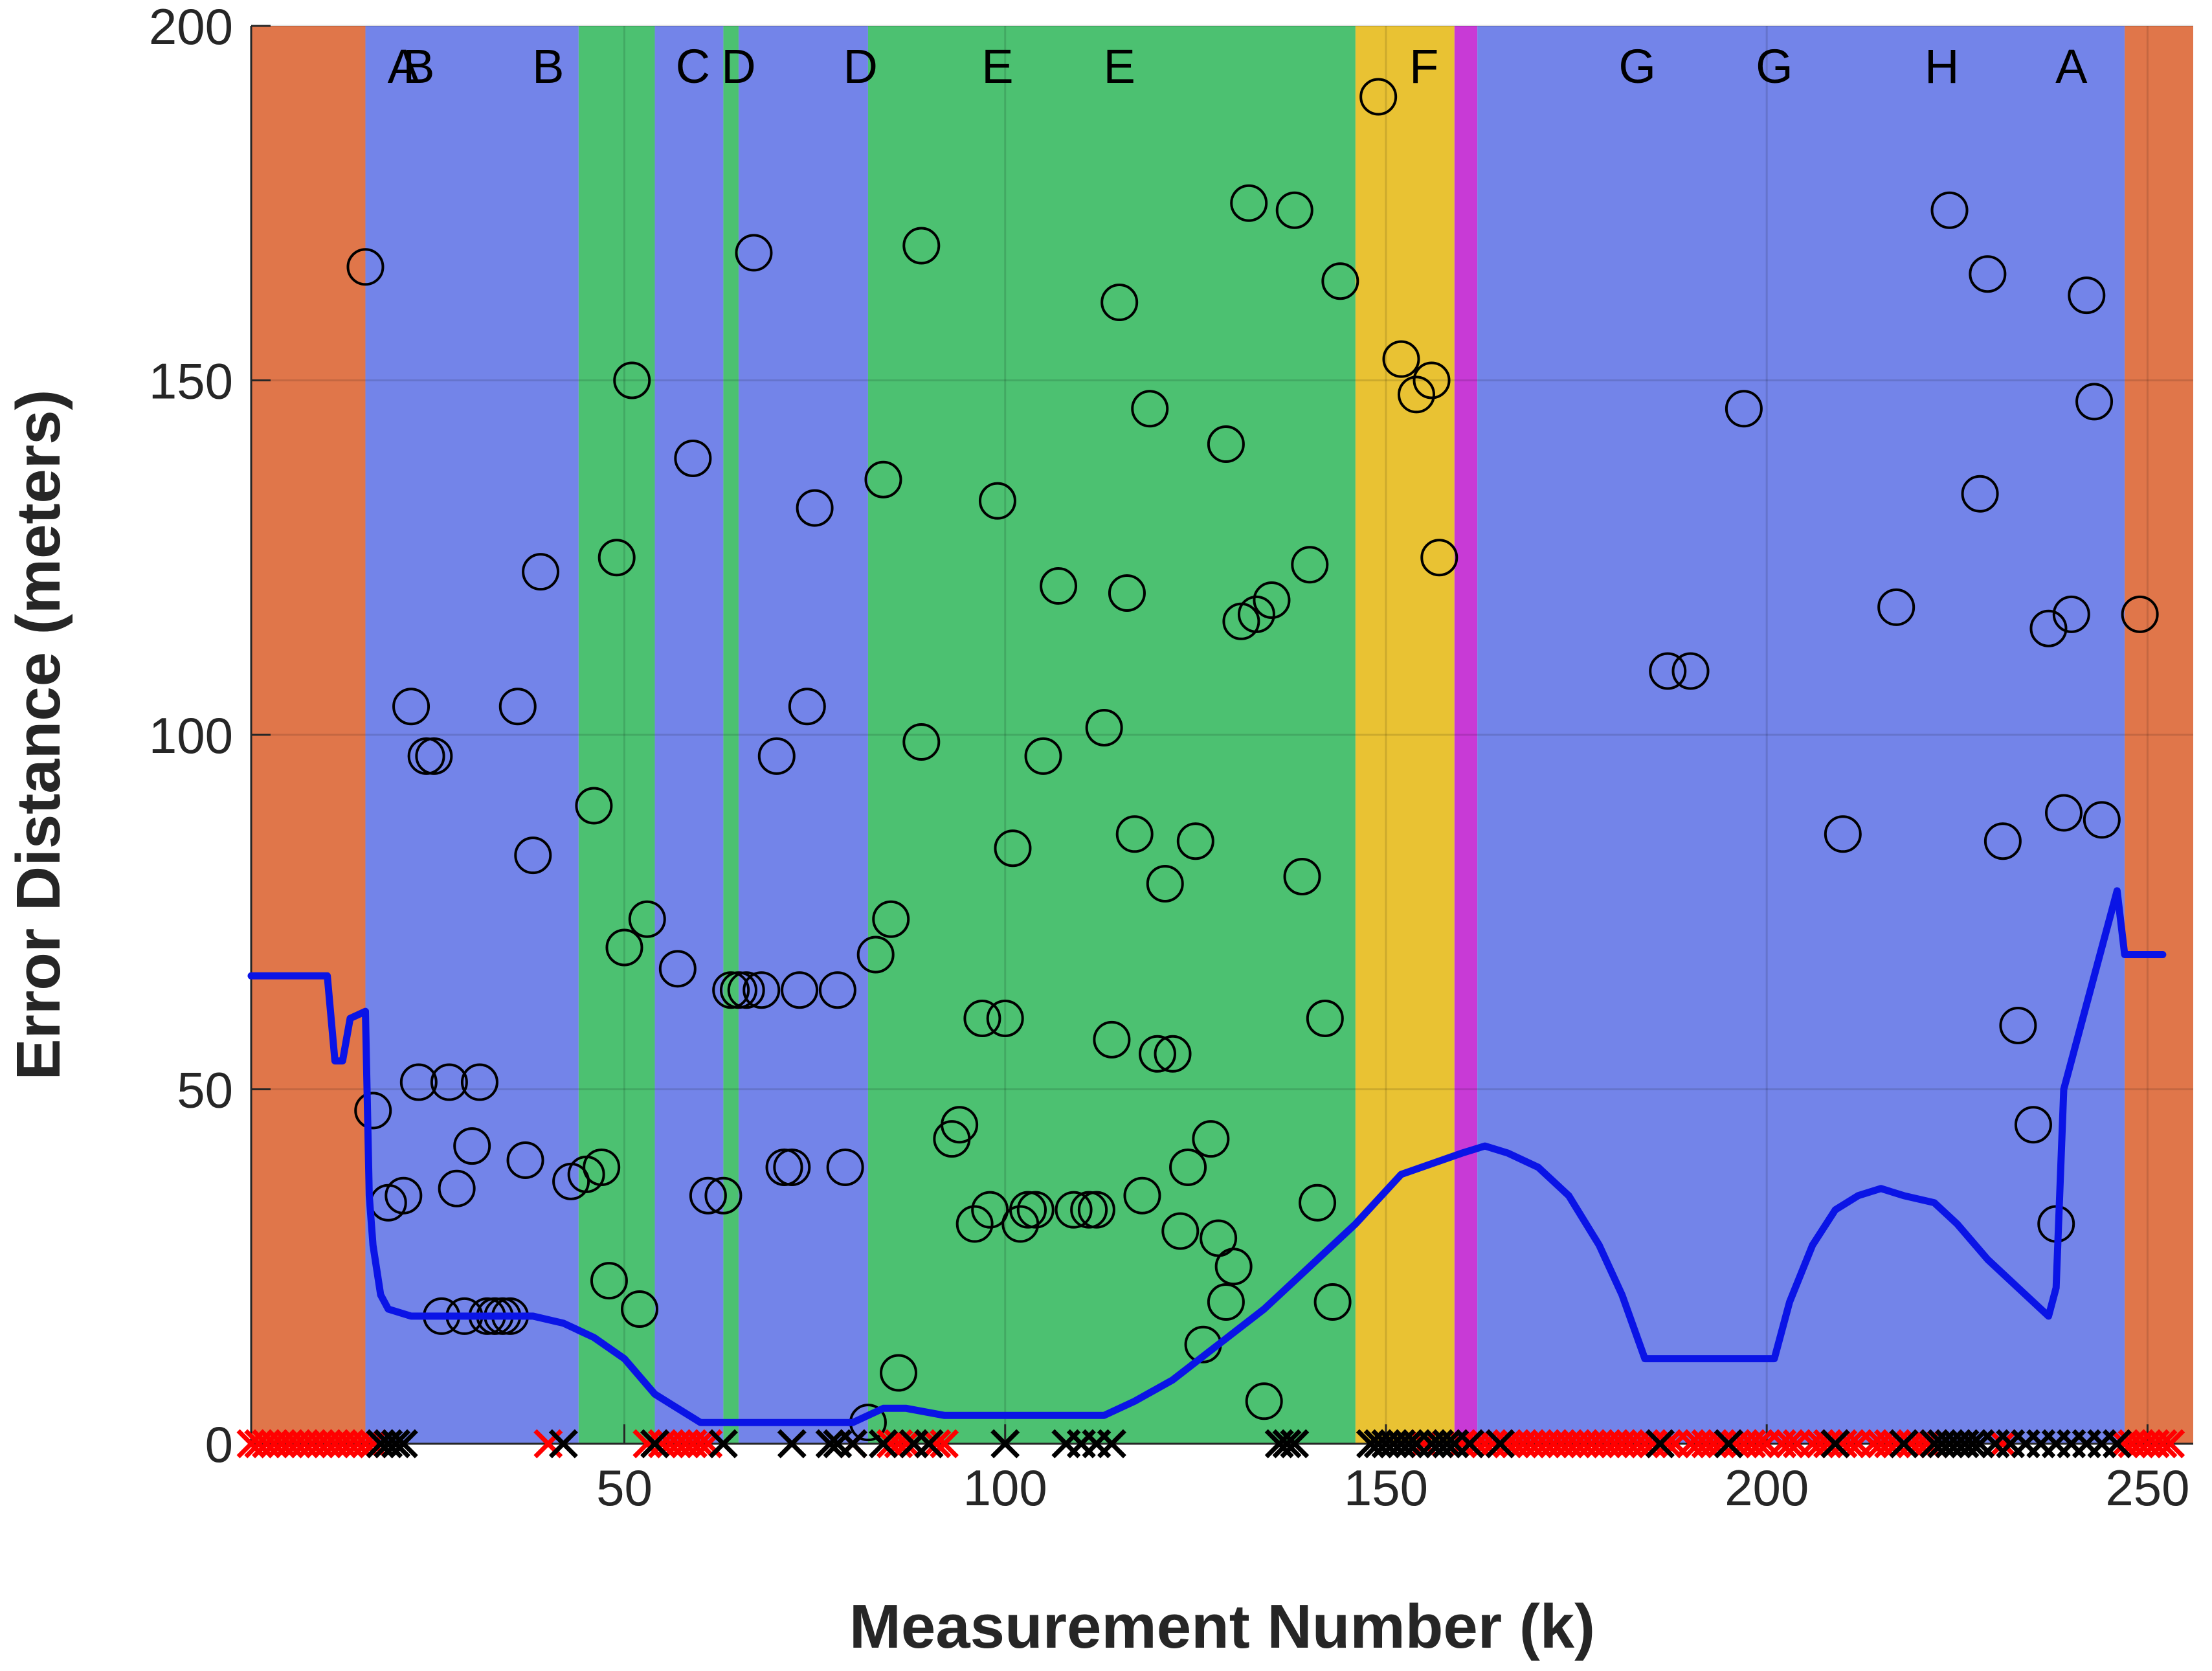 Image resolution: width=2212 pixels, height=1671 pixels. What do you see at coordinates (693, 66) in the screenshot?
I see `segment-label: C` at bounding box center [693, 66].